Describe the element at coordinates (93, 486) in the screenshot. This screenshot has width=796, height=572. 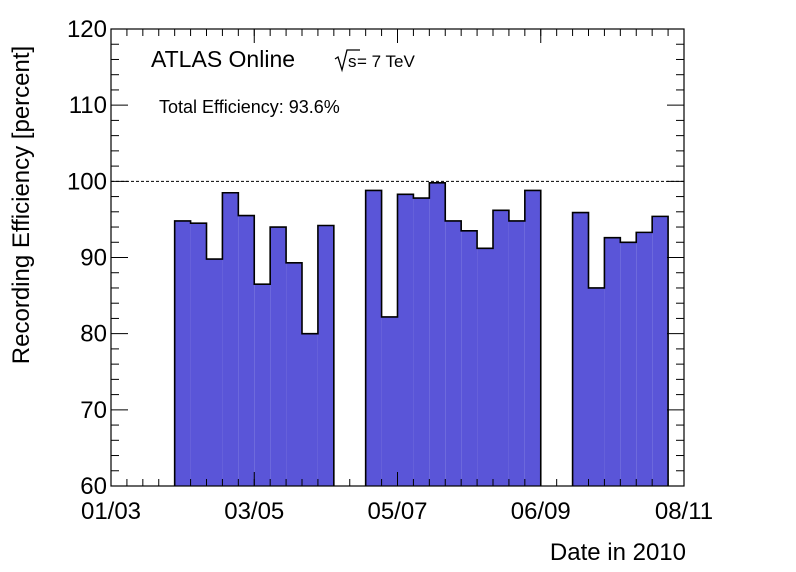
I see `y-tick-label-60: 60` at that location.